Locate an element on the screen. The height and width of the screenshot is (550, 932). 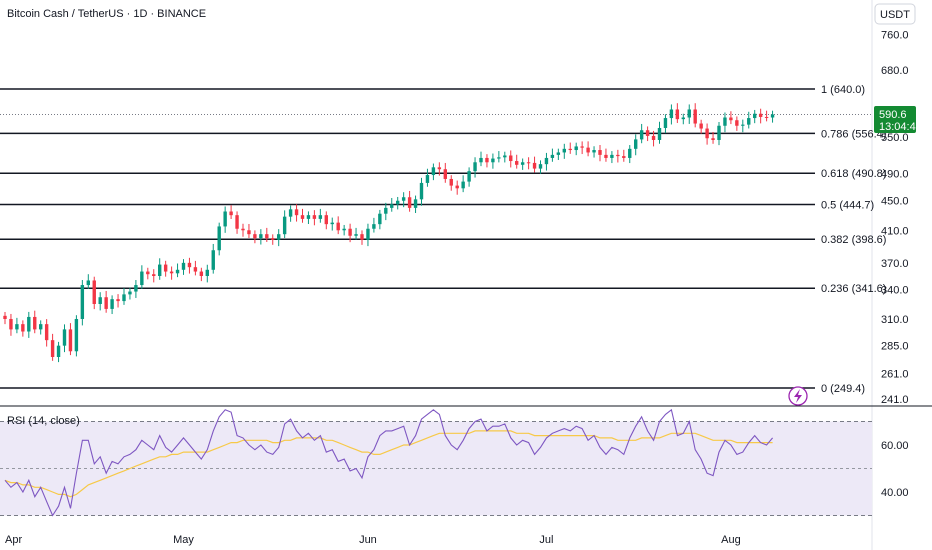
price-tick-label: 410.0 is located at coordinates (895, 231).